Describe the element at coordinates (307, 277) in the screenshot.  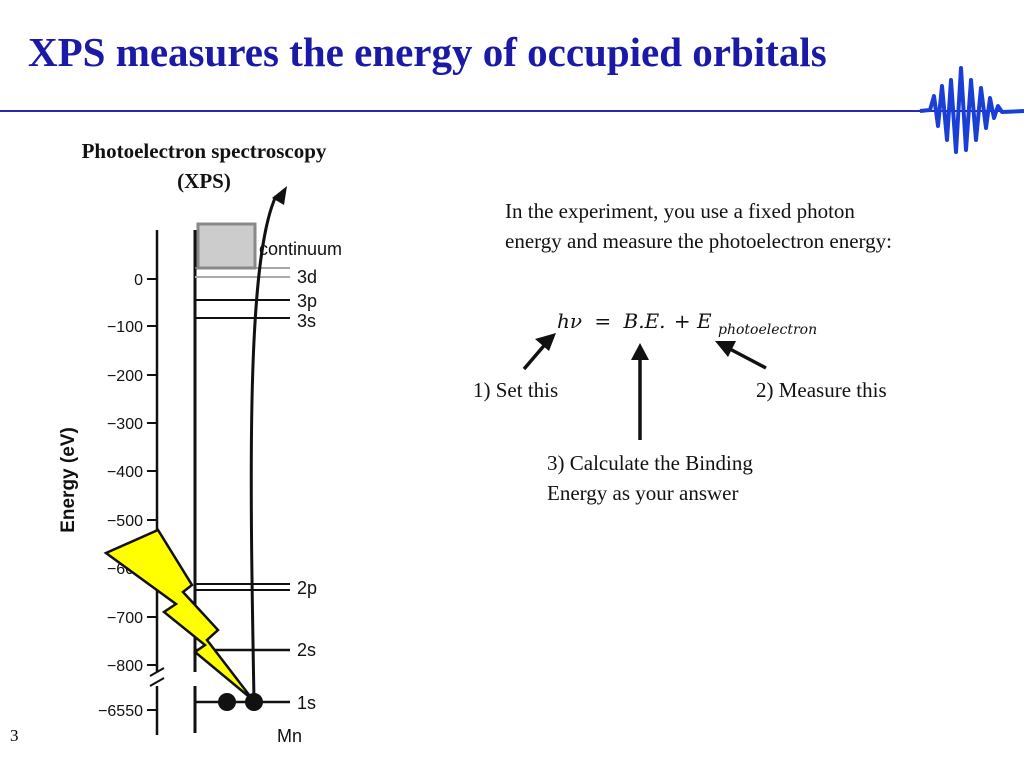
I see `level-3d-label: 3d` at that location.